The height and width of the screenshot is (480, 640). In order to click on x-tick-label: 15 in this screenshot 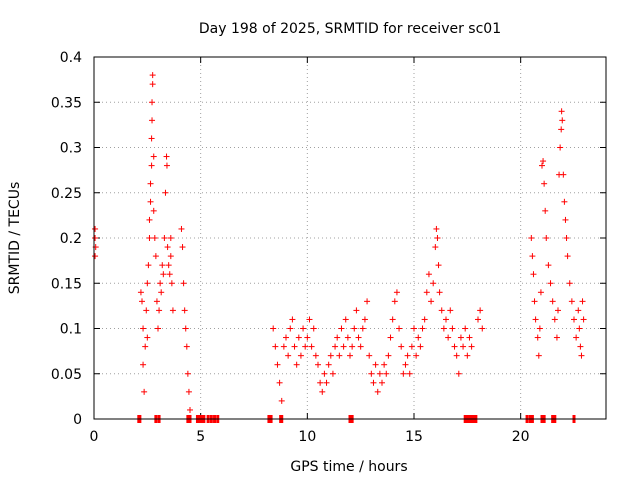, I will do `click(414, 437)`.